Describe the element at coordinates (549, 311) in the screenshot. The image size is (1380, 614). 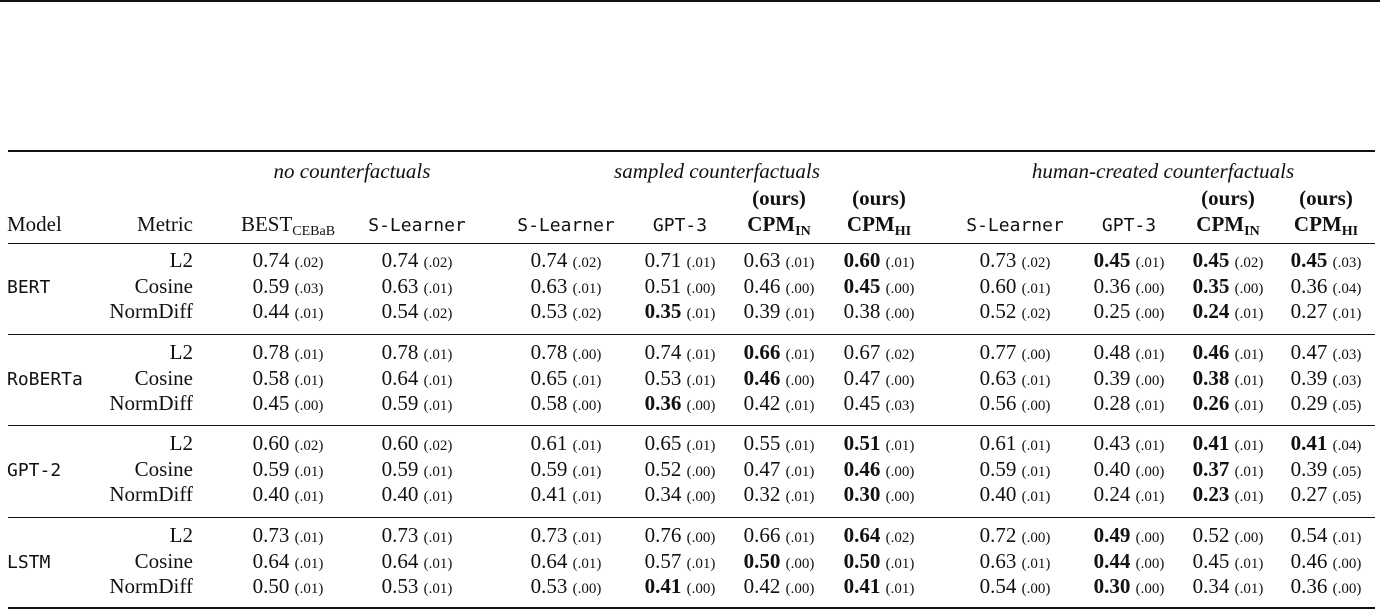
I see `cell-value: 0.53` at that location.